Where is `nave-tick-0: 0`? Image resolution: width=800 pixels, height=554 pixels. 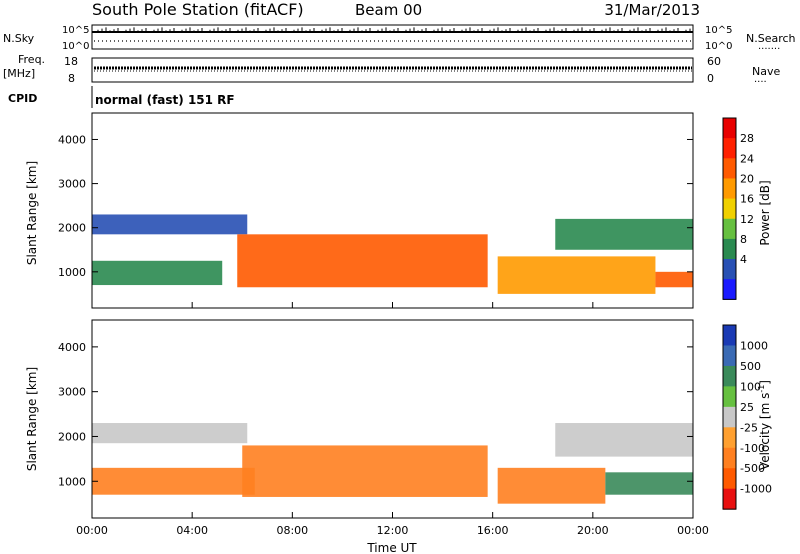 nave-tick-0: 0 is located at coordinates (710, 78).